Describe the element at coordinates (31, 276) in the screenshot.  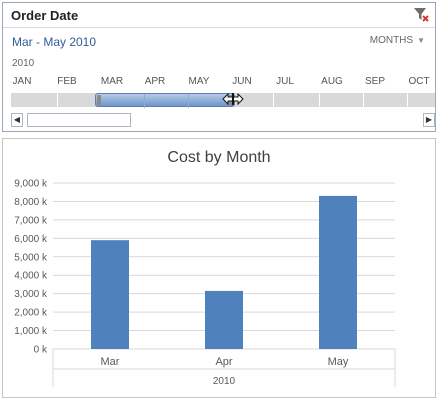
I see `y-tick-label: 4,000 k` at that location.